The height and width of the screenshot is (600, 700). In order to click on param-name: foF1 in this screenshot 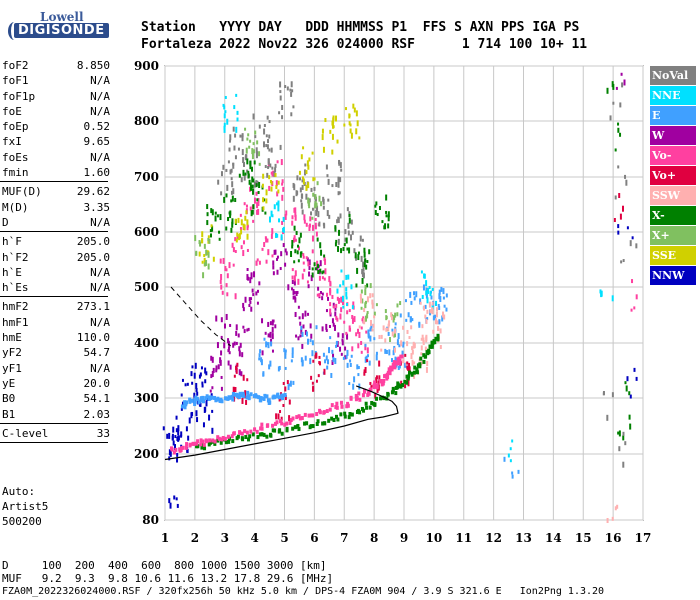, I will do `click(15, 81)`.